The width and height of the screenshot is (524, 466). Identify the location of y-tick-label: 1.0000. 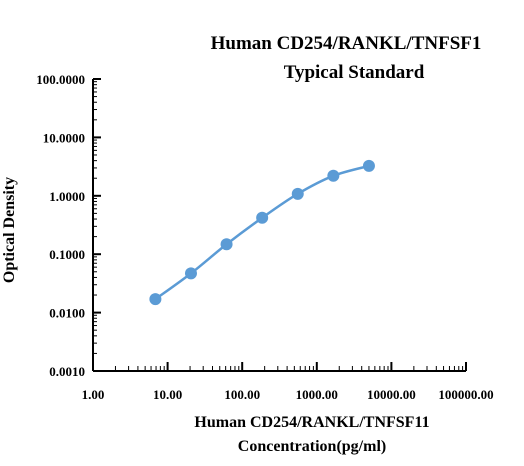
(67, 196).